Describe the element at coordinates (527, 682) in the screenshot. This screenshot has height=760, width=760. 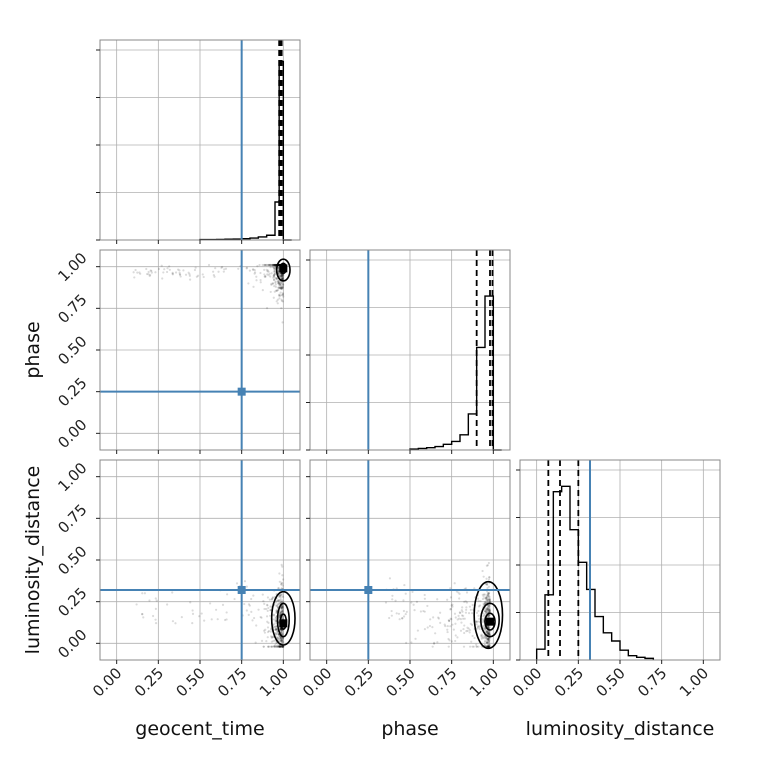
I see `x-tick-label: 0.00` at that location.